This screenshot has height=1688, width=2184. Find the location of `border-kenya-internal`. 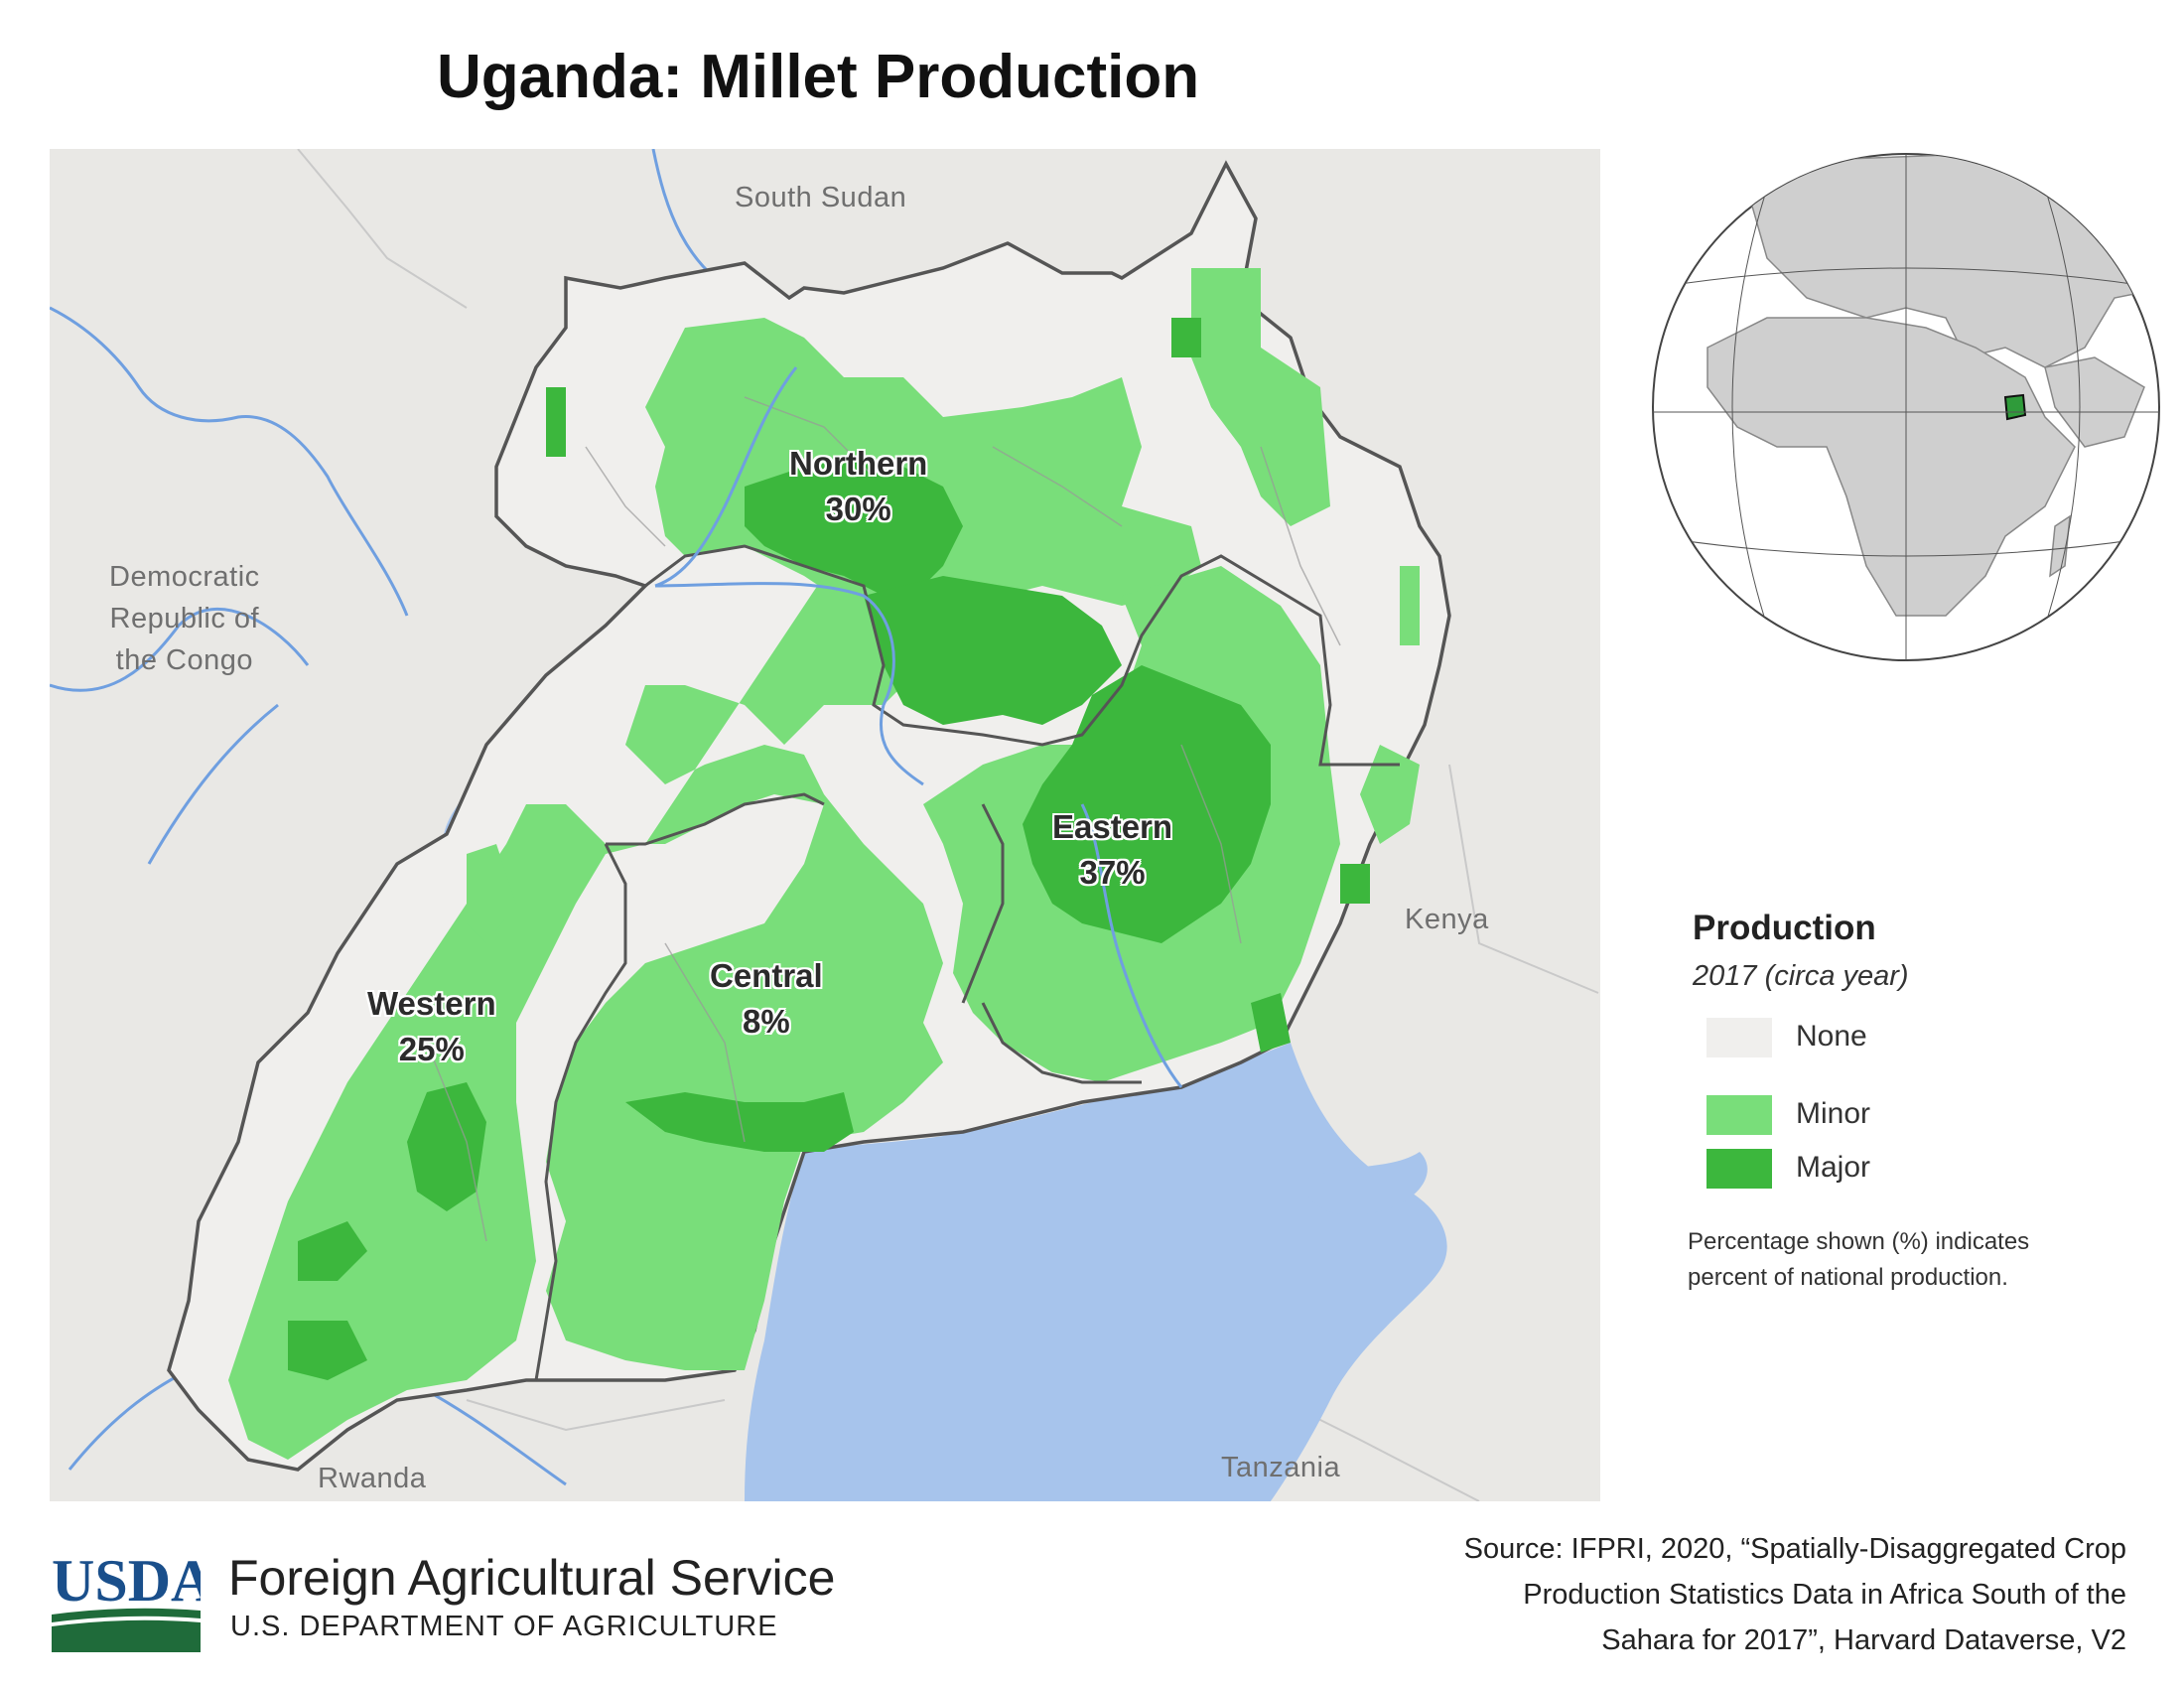

border-kenya-internal is located at coordinates (1523, 879).